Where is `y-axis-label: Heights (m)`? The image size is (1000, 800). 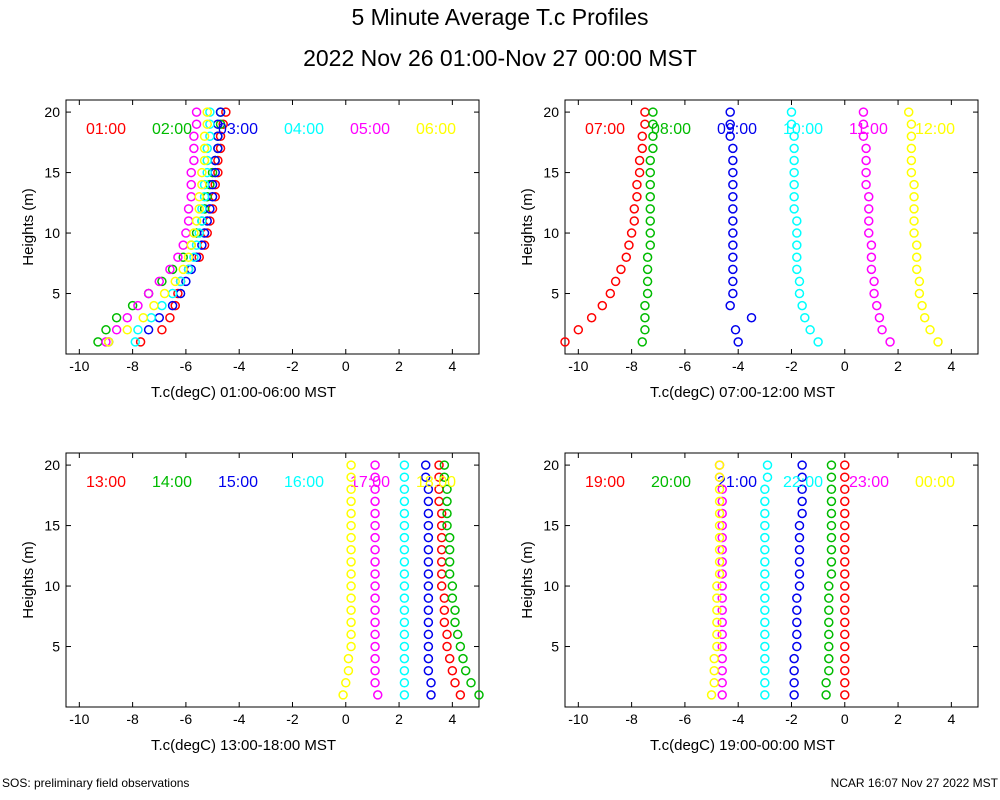 y-axis-label: Heights (m) is located at coordinates (28, 580).